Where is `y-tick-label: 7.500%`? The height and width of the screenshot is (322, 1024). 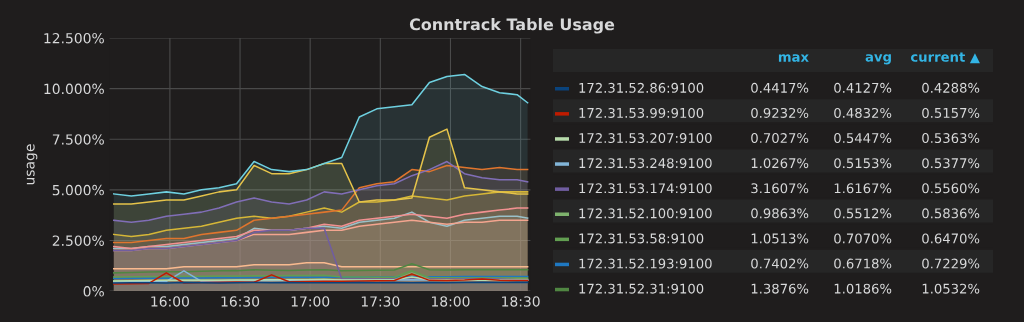
y-tick-label: 7.500% is located at coordinates (78, 139).